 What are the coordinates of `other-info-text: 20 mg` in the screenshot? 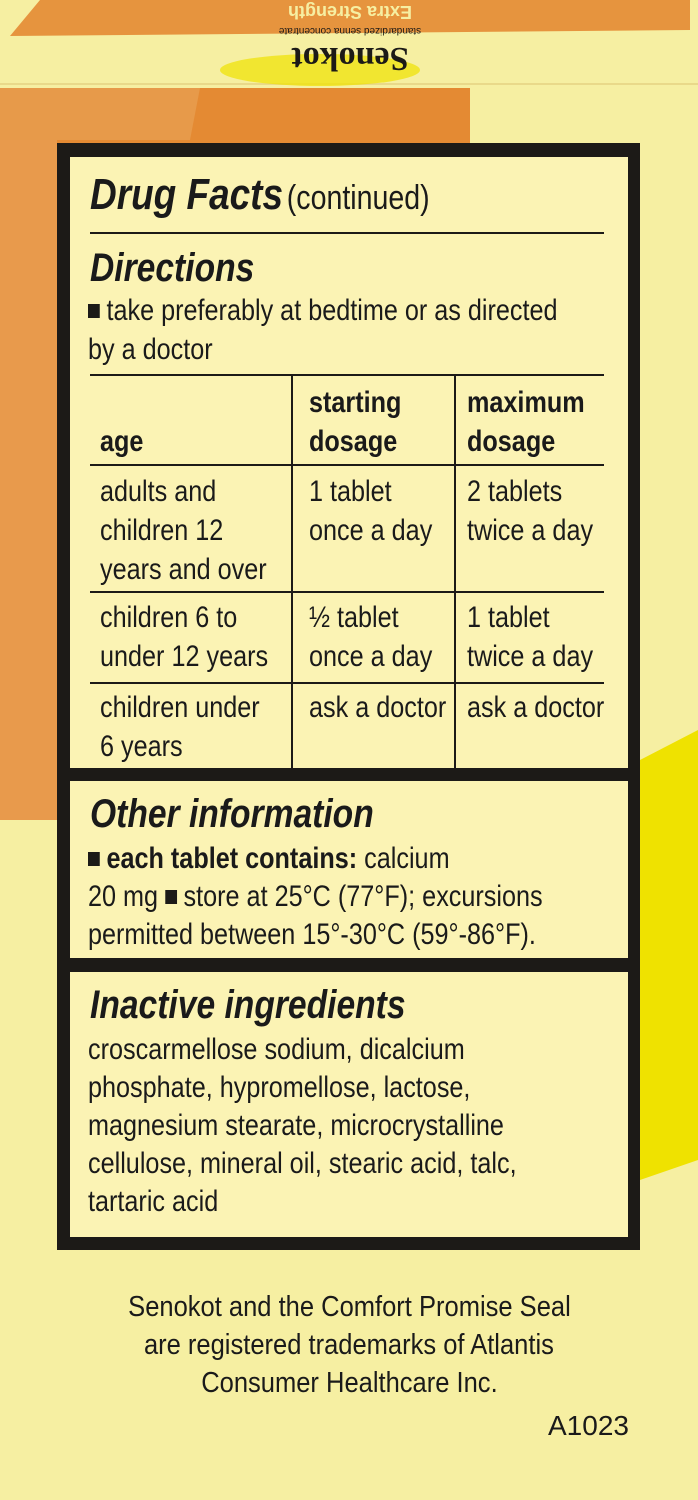 It's located at (123, 896).